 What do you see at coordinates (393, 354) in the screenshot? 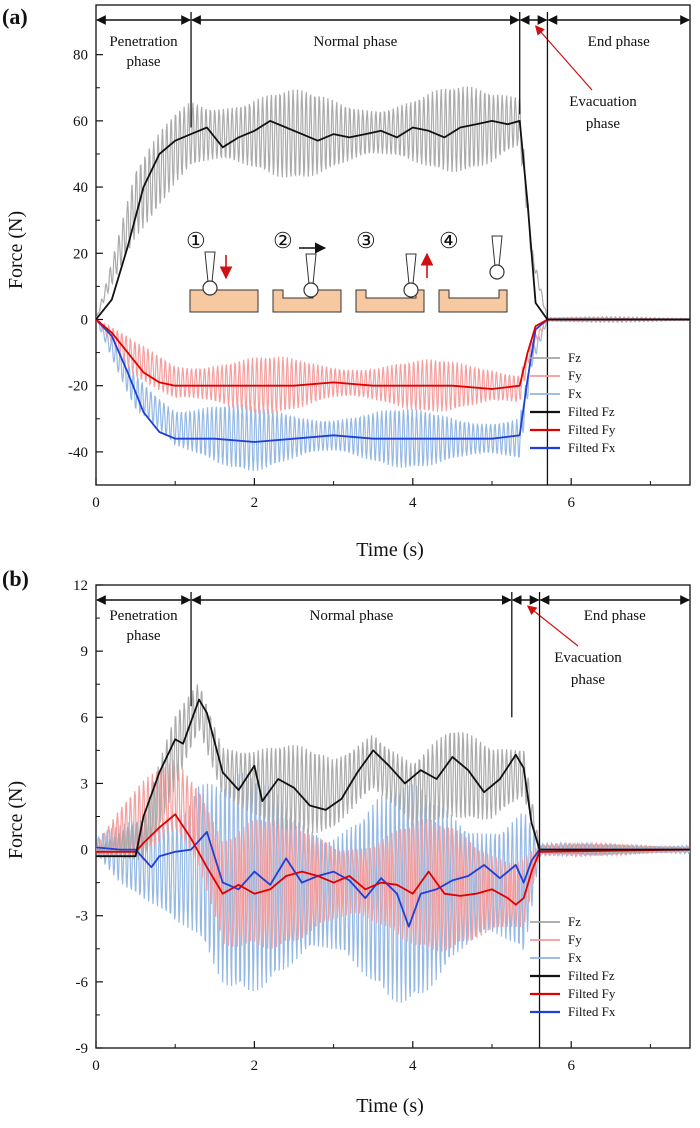
I see `panel-a-series-filted-fy` at bounding box center [393, 354].